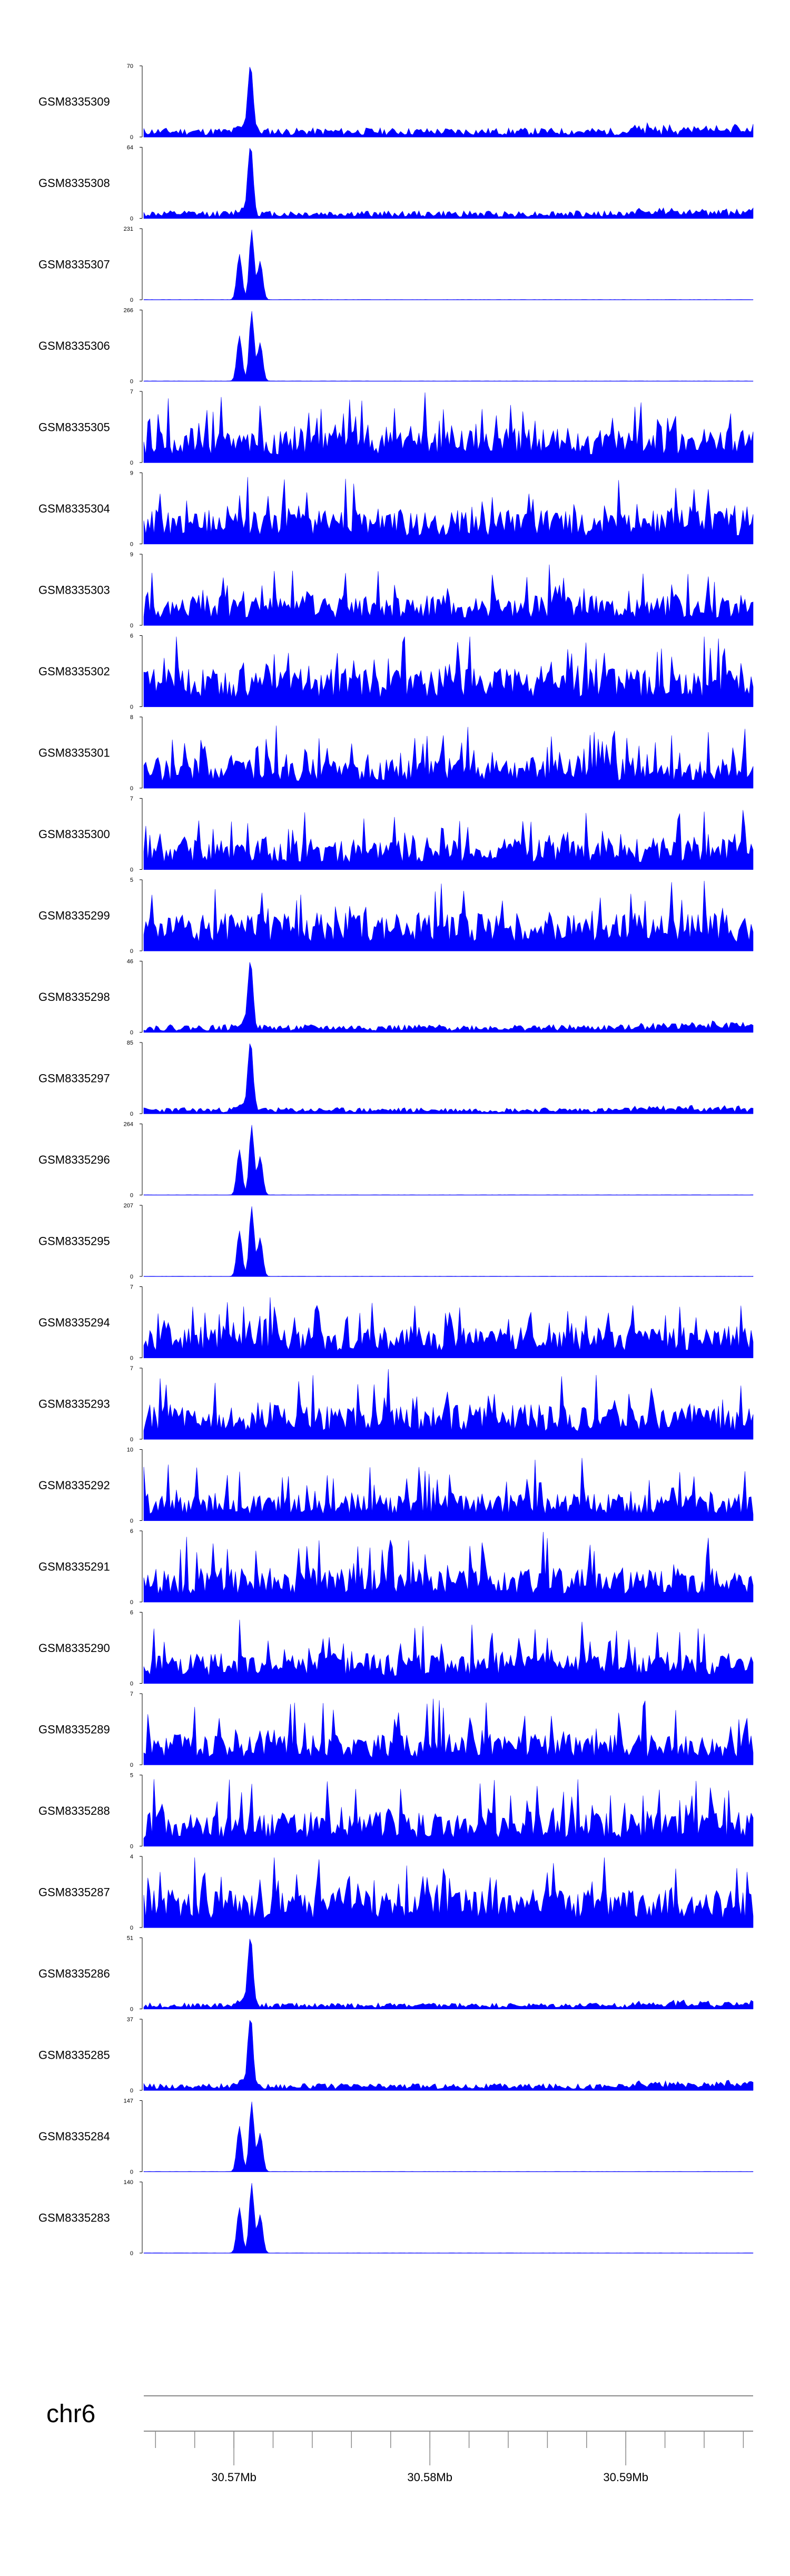  Describe the element at coordinates (625, 2478) in the screenshot. I see `tick-label: 30.59Mb` at that location.